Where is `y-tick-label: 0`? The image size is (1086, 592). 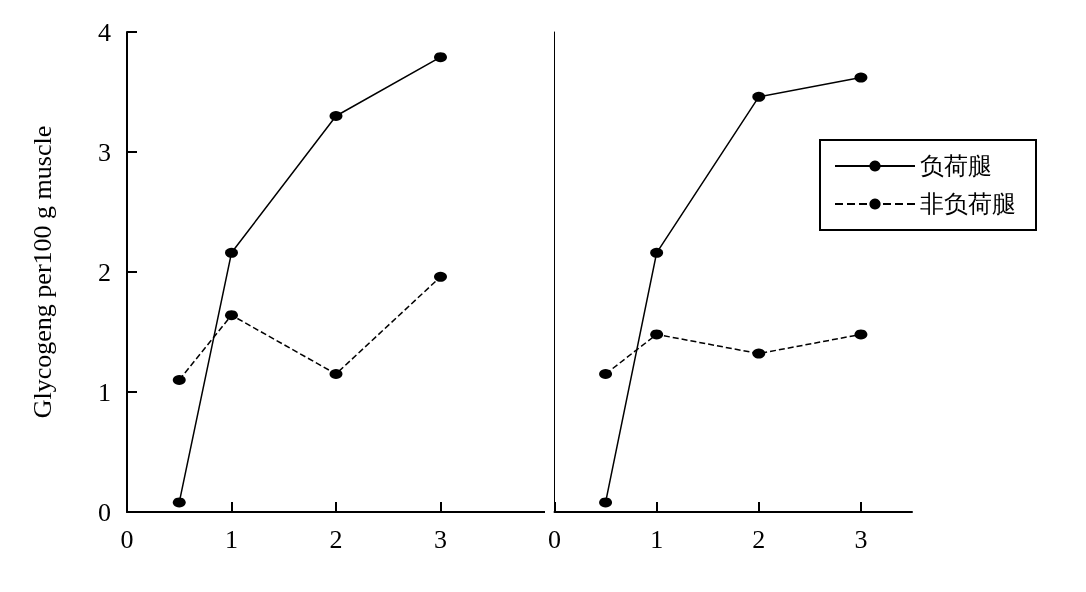
y-tick-label: 0 is located at coordinates (104, 512).